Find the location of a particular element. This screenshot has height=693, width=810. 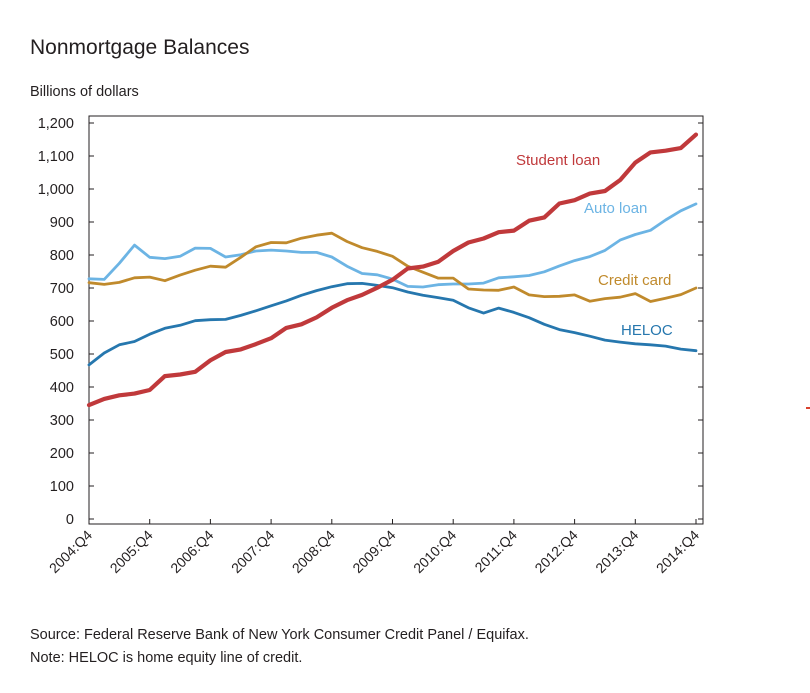

y-tick-label: 500 is located at coordinates (62, 355).